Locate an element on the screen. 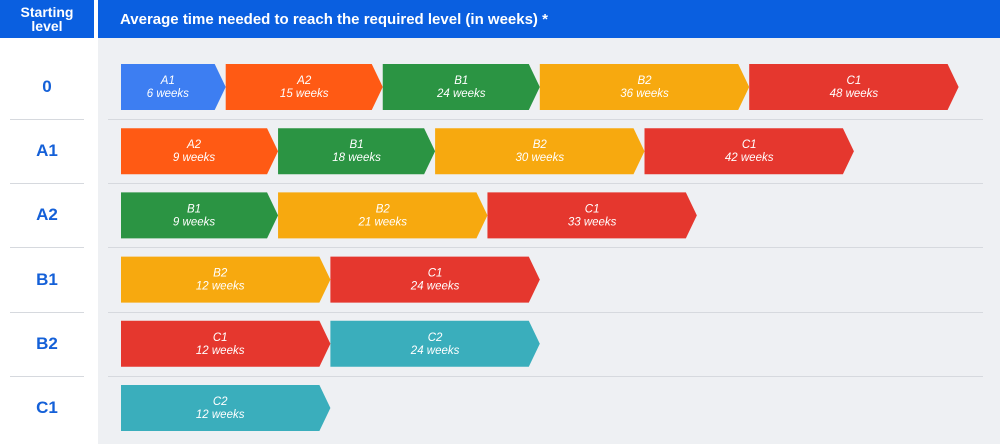 This screenshot has width=1000, height=444. row-label-0: 0 is located at coordinates (47, 86).